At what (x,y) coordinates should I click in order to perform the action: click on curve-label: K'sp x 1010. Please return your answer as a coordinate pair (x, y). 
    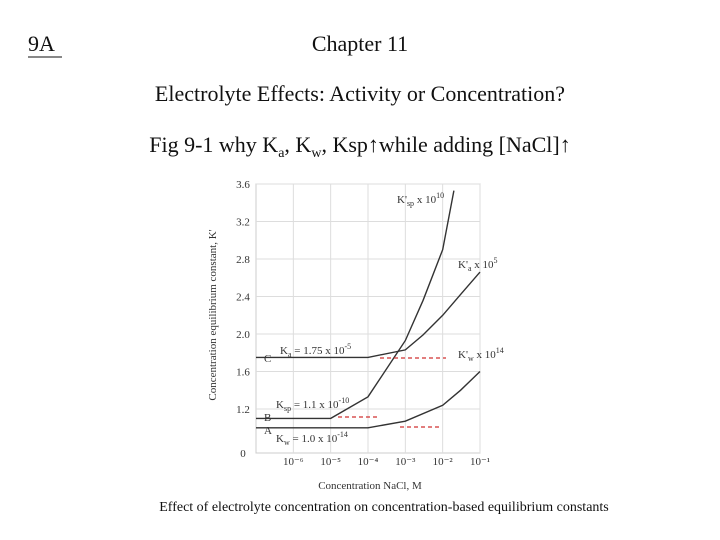
    Looking at the image, I should click on (420, 199).